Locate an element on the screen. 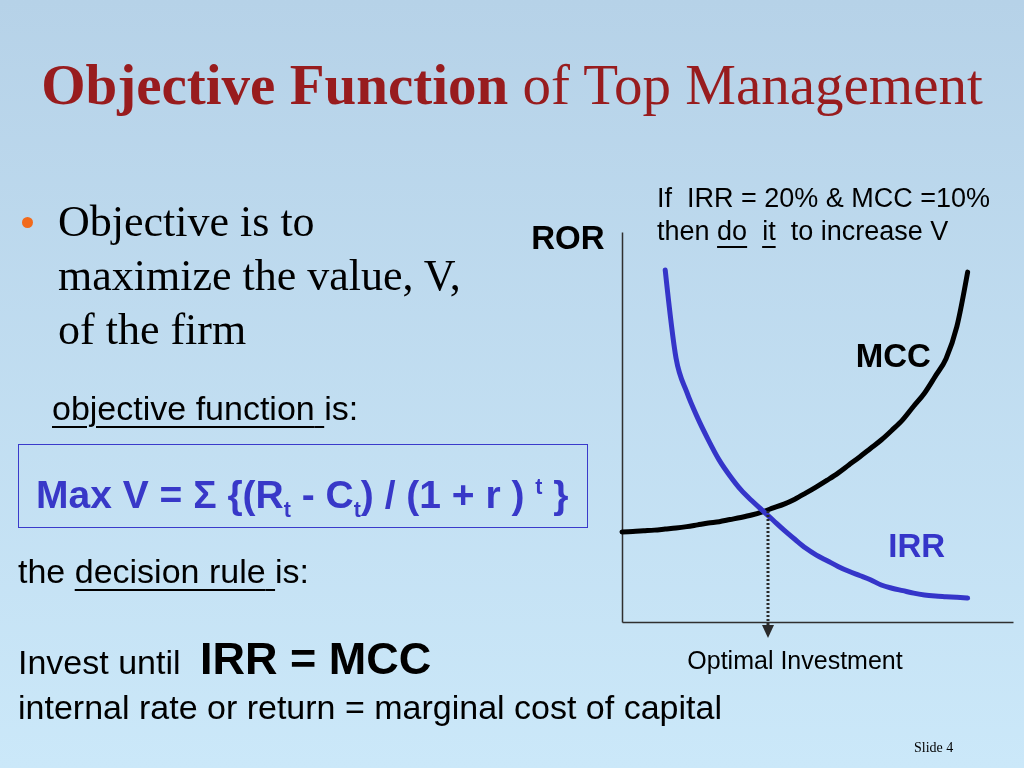 The image size is (1024, 768). text: If IRR = 20% & MCC =10% is located at coordinates (824, 198).